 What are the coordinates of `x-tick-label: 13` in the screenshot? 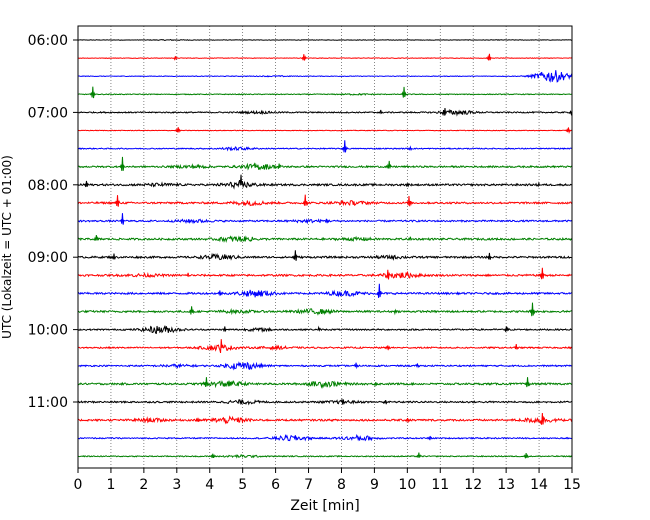 It's located at (506, 485).